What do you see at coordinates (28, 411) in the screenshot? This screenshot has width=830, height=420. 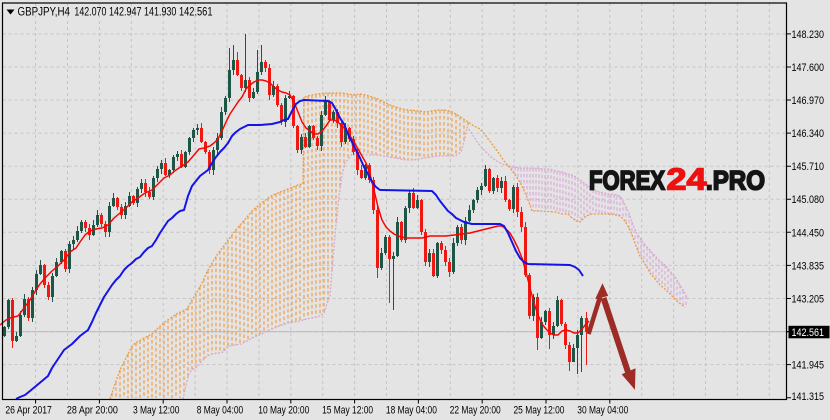 I see `svg-text: 26 Apr 2017` at bounding box center [28, 411].